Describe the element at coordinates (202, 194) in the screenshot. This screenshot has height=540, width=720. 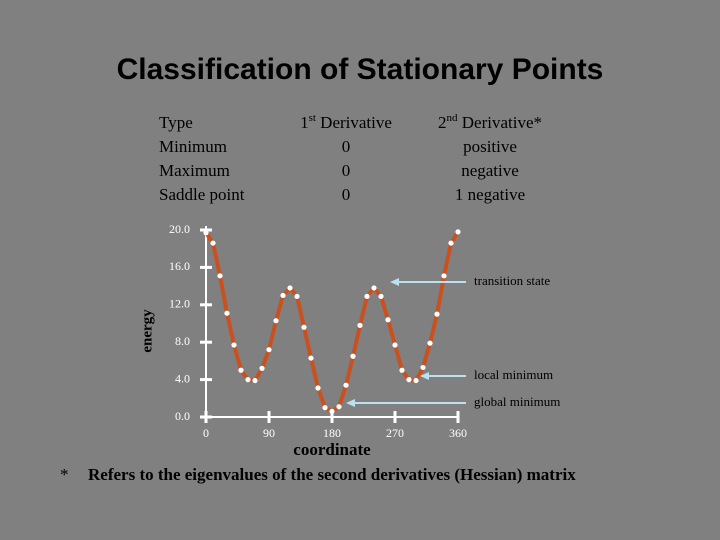
I see `table-cell: Saddle point` at that location.